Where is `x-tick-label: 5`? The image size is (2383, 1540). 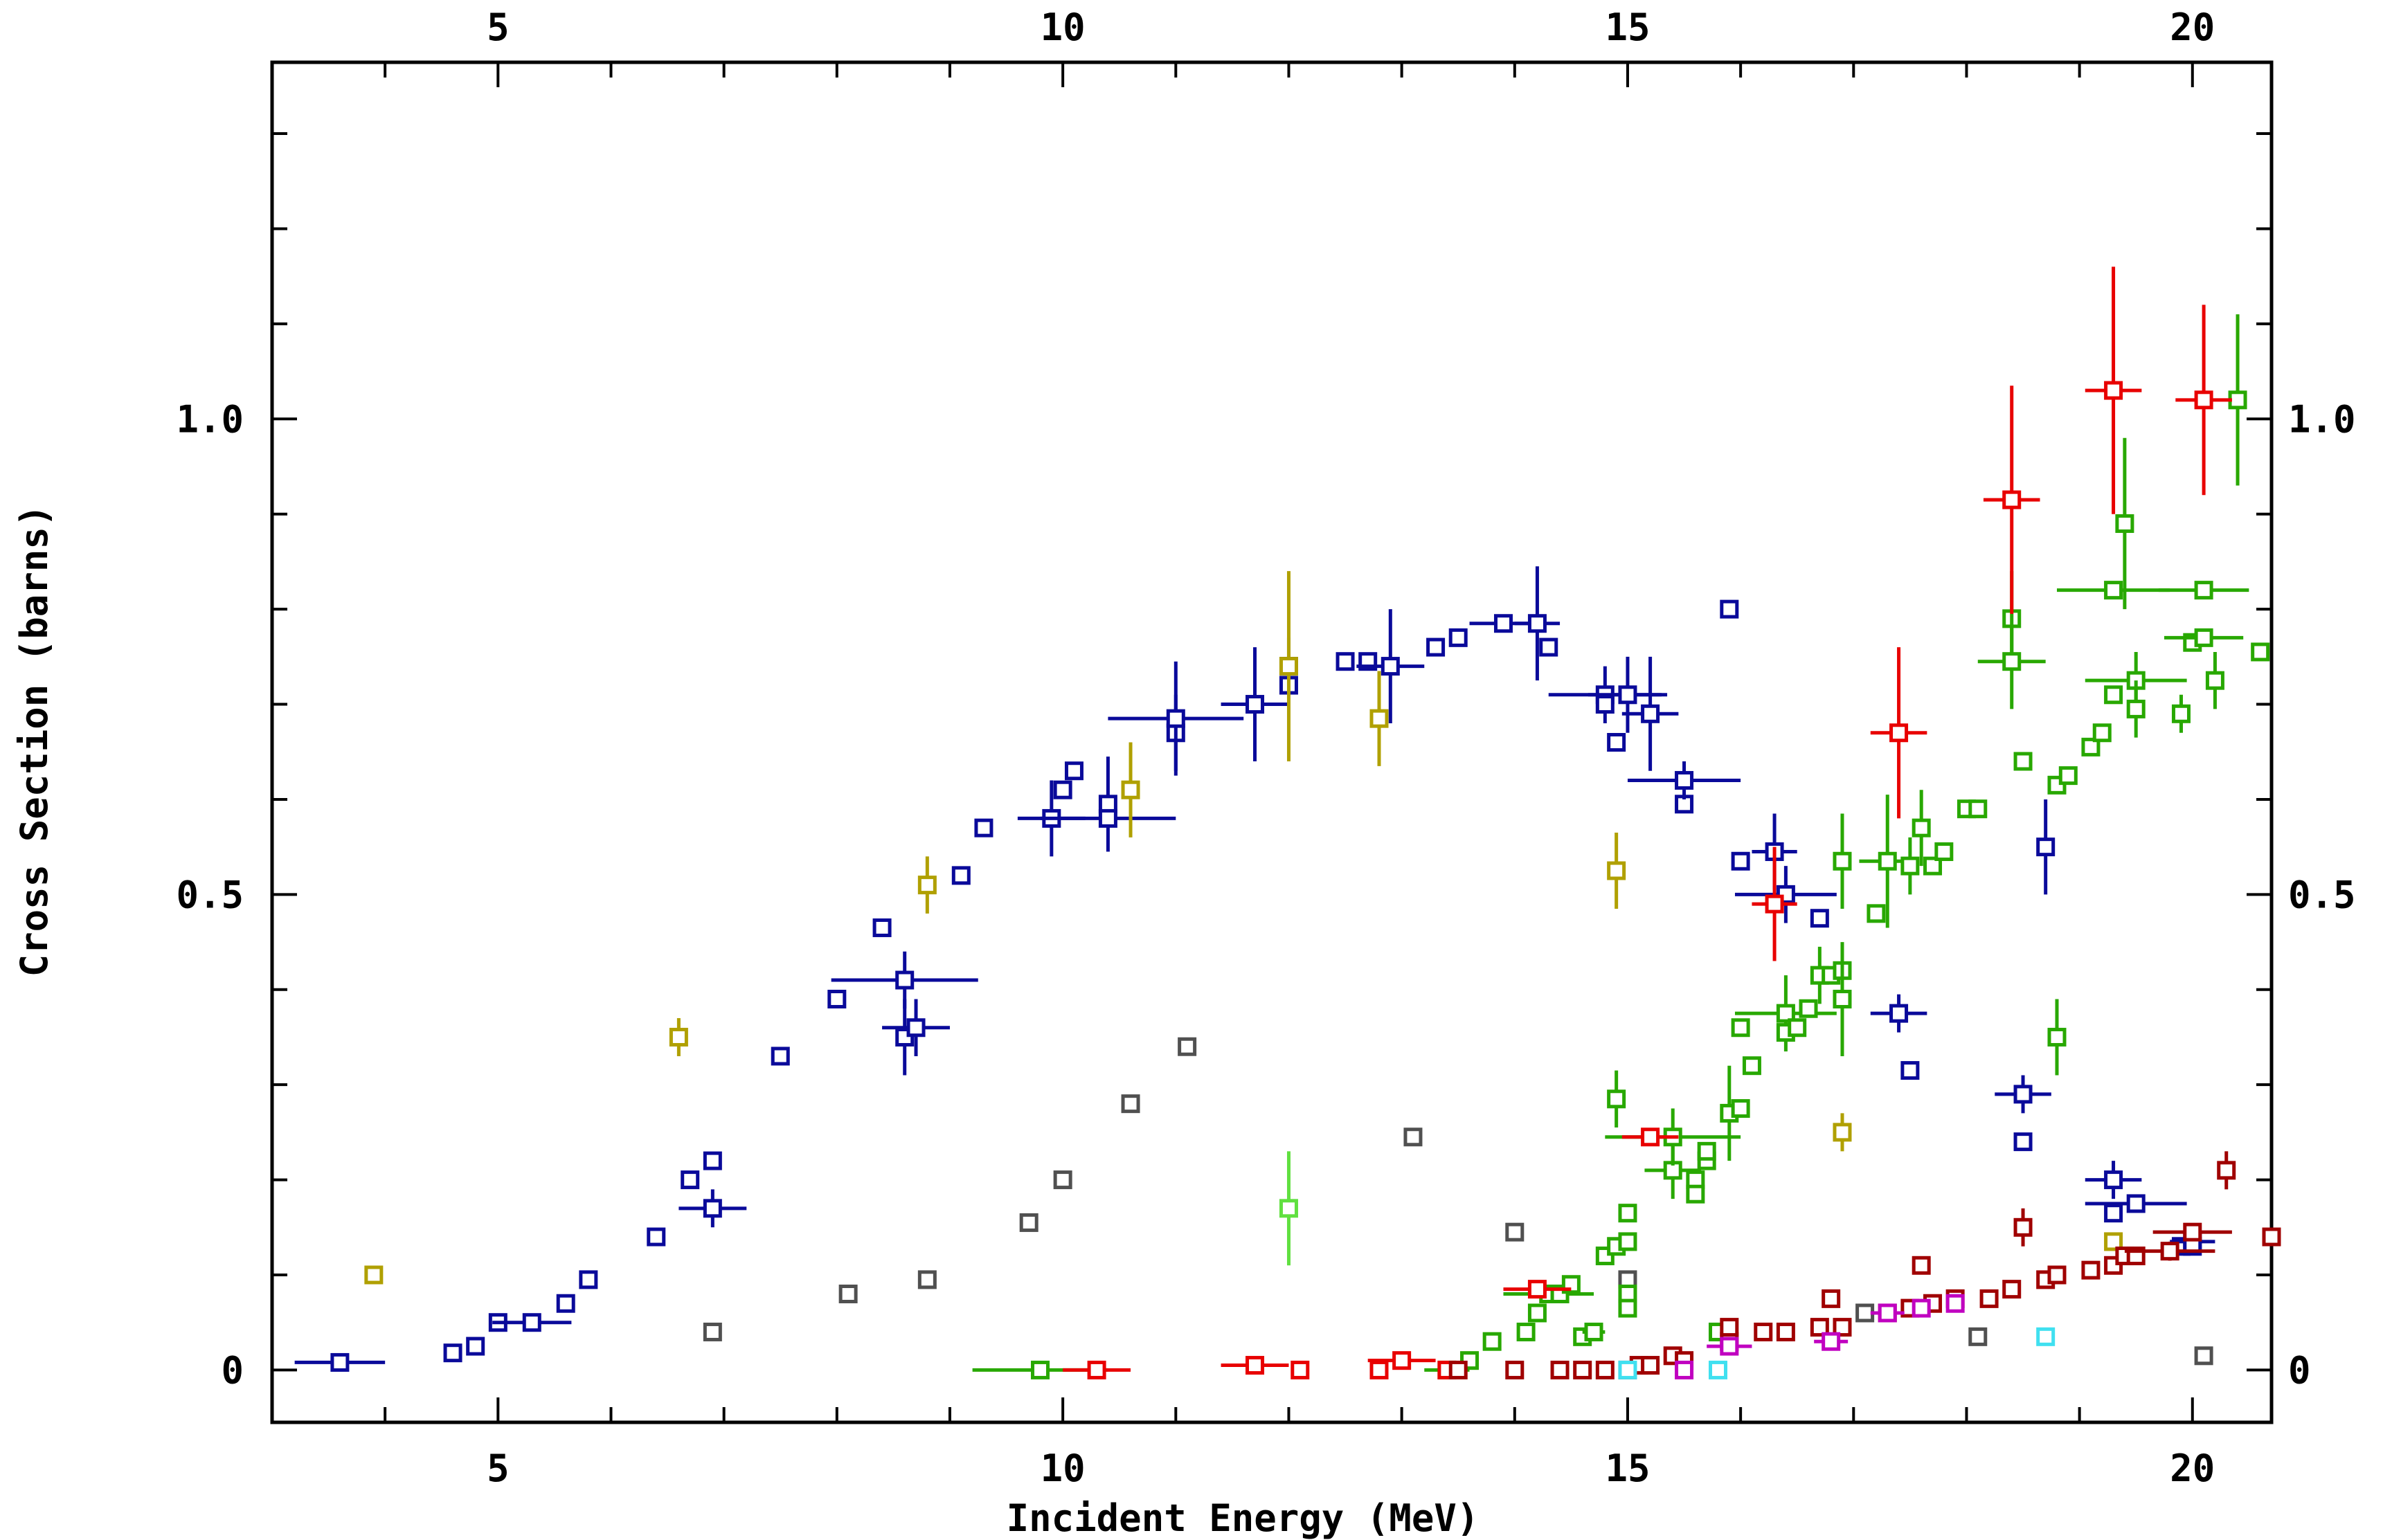 x-tick-label: 5 is located at coordinates (498, 1468).